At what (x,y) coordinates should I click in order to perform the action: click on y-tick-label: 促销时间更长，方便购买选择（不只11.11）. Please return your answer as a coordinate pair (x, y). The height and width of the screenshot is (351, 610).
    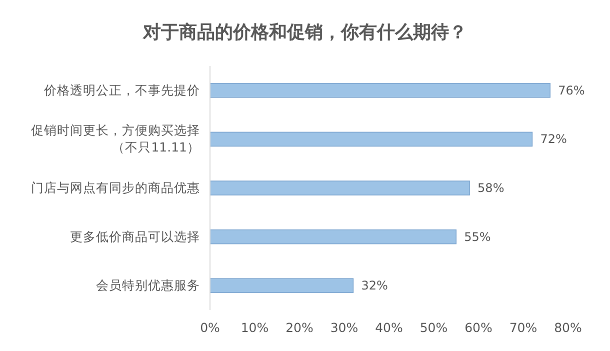
    Looking at the image, I should click on (115, 138).